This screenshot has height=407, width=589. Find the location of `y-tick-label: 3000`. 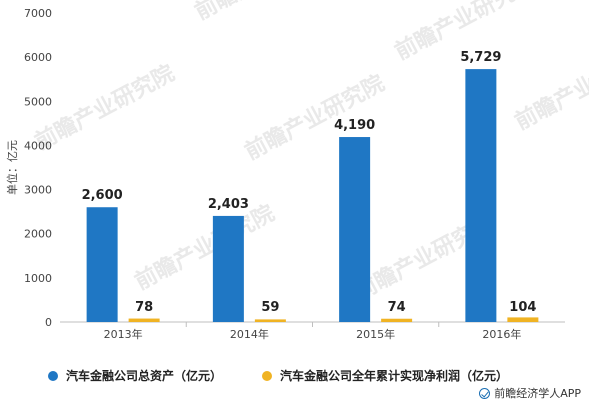

y-tick-label: 3000 is located at coordinates (38, 190).